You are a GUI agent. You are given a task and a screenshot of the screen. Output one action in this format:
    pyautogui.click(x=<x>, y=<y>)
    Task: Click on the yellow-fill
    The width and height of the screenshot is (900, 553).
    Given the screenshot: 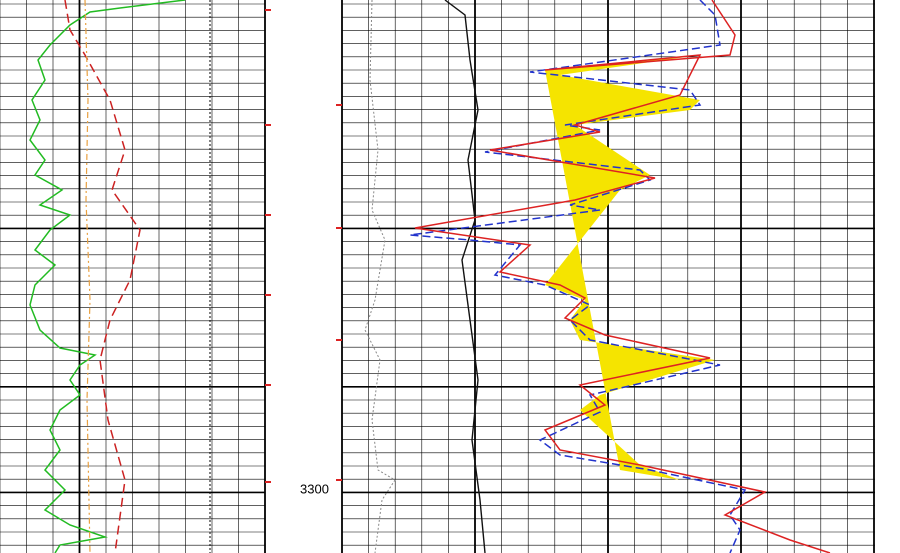 What is the action you would take?
    pyautogui.click(x=630, y=267)
    